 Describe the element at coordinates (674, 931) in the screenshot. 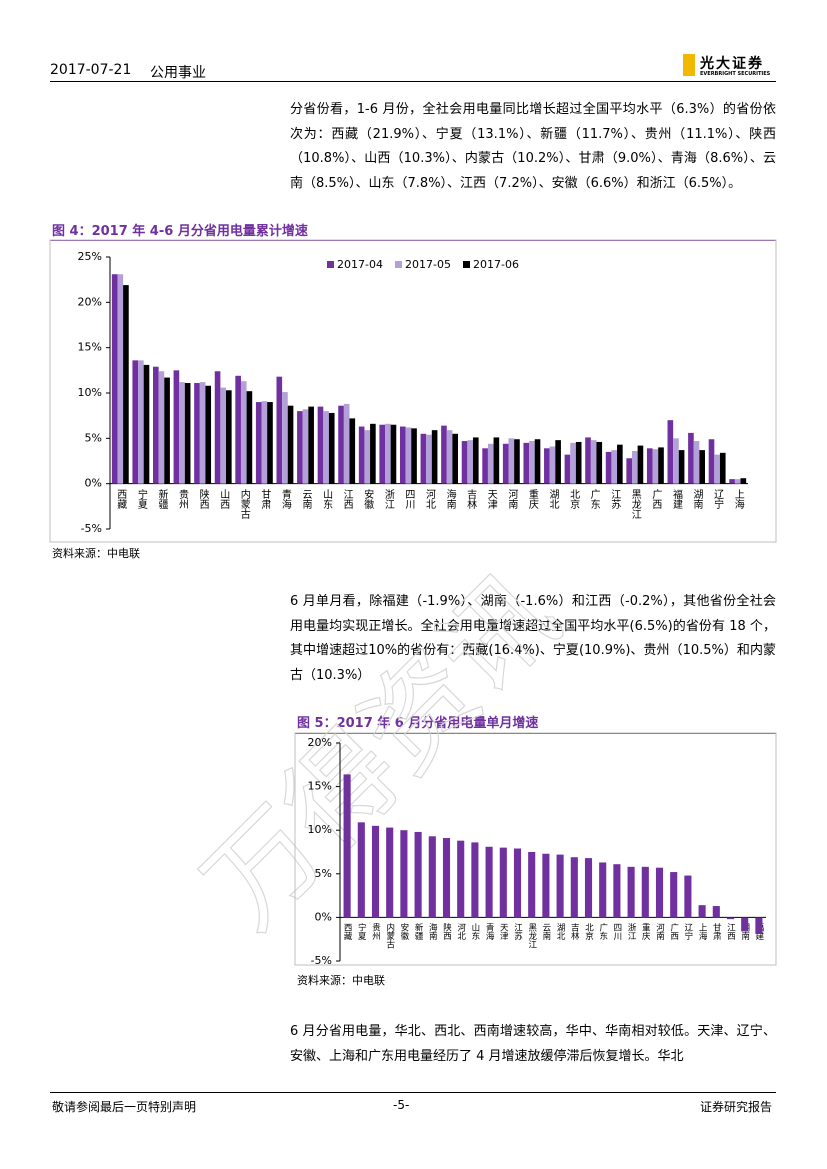

I see `x-tick-label: 广西` at that location.